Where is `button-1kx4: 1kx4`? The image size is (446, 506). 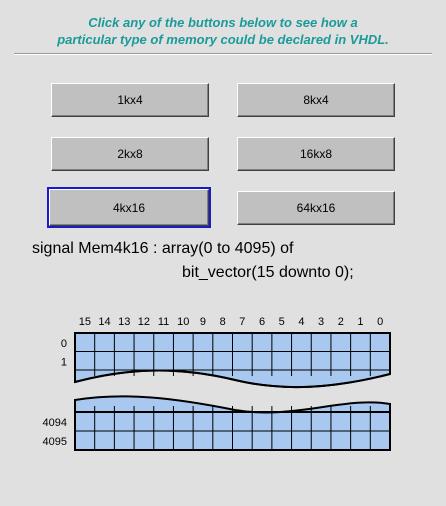
button-1kx4: 1kx4 is located at coordinates (130, 100).